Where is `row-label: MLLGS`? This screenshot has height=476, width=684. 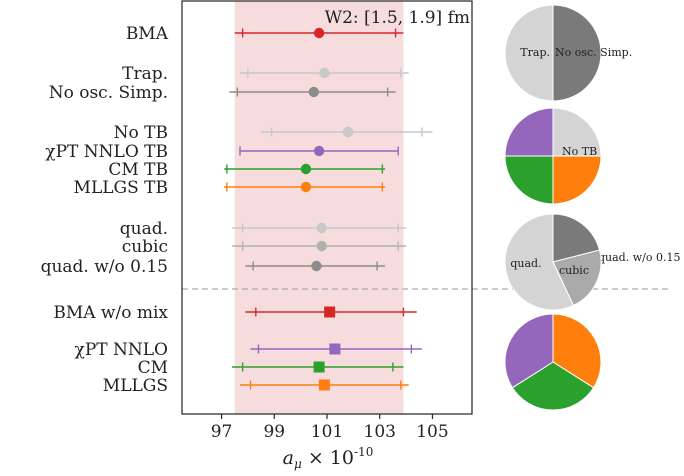
row-label: MLLGS is located at coordinates (135, 386).